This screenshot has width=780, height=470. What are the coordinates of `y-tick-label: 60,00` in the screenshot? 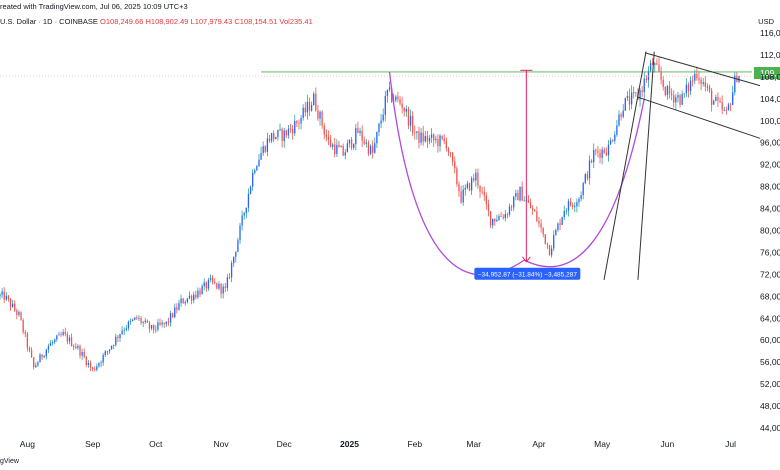 It's located at (770, 340).